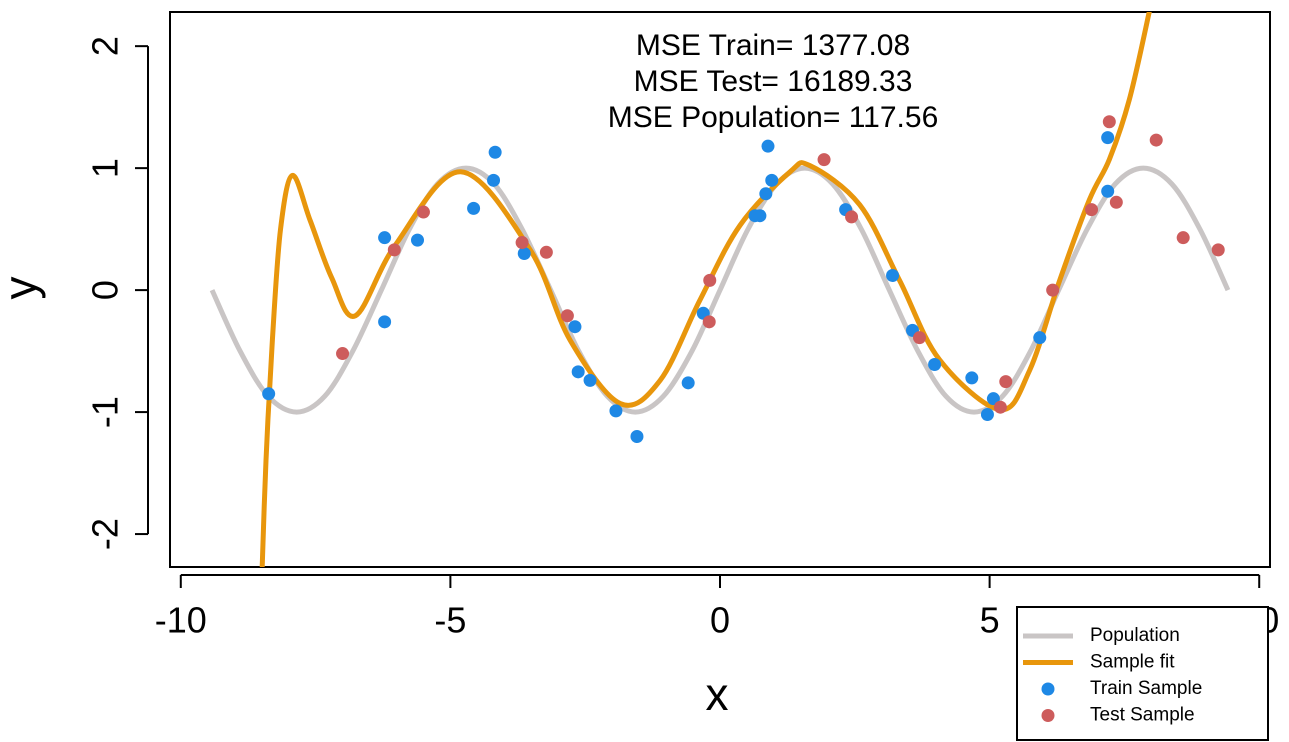 The height and width of the screenshot is (742, 1289). What do you see at coordinates (1135, 635) in the screenshot?
I see `legend-label: Population` at bounding box center [1135, 635].